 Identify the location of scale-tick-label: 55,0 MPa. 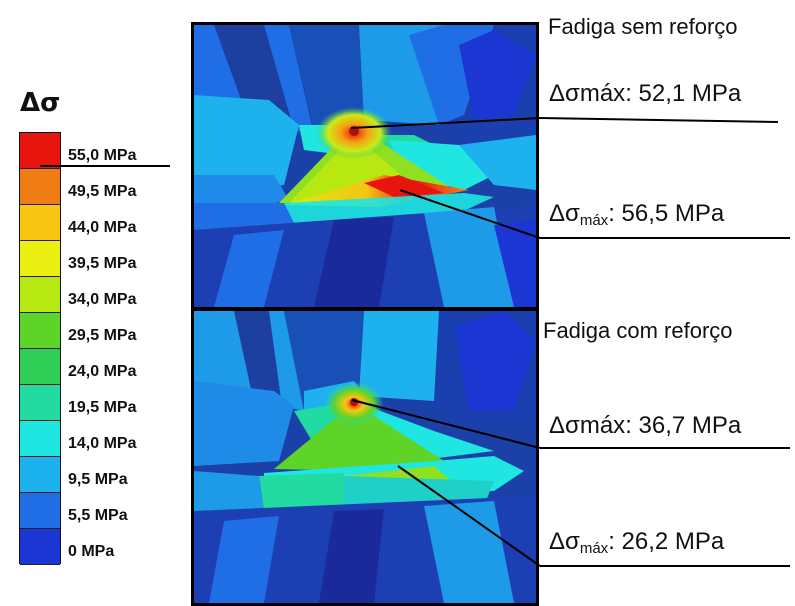
(102, 155).